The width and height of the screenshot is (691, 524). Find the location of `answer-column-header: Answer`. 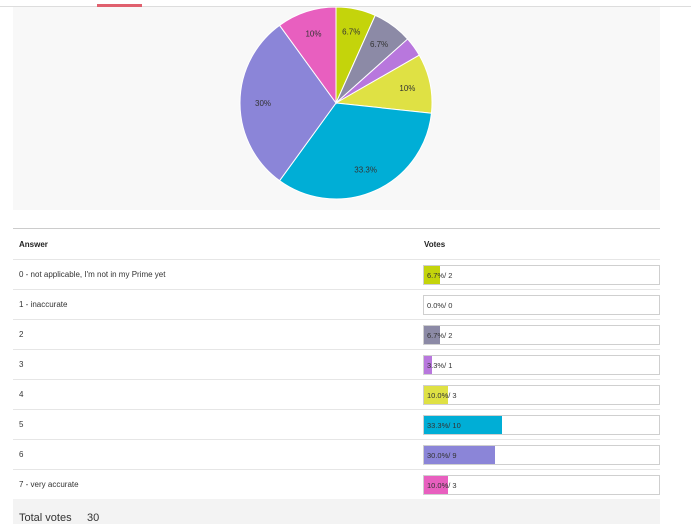

answer-column-header: Answer is located at coordinates (33, 244).